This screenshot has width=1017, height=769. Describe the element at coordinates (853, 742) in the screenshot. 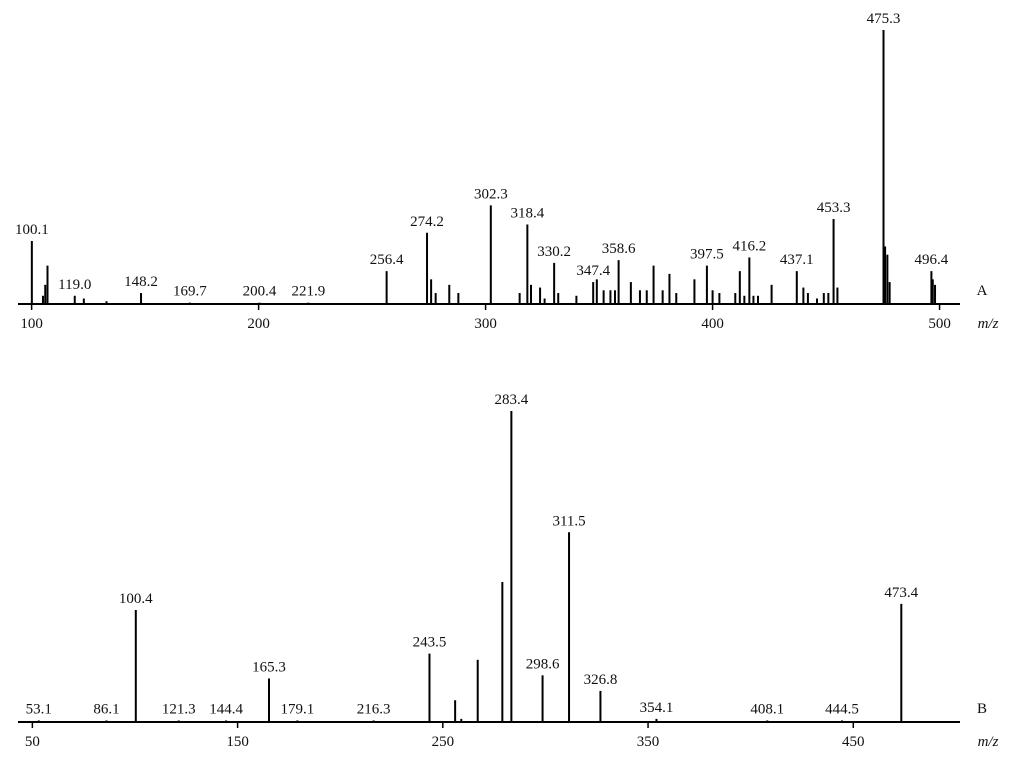

I see `x-tick-label: 450` at that location.